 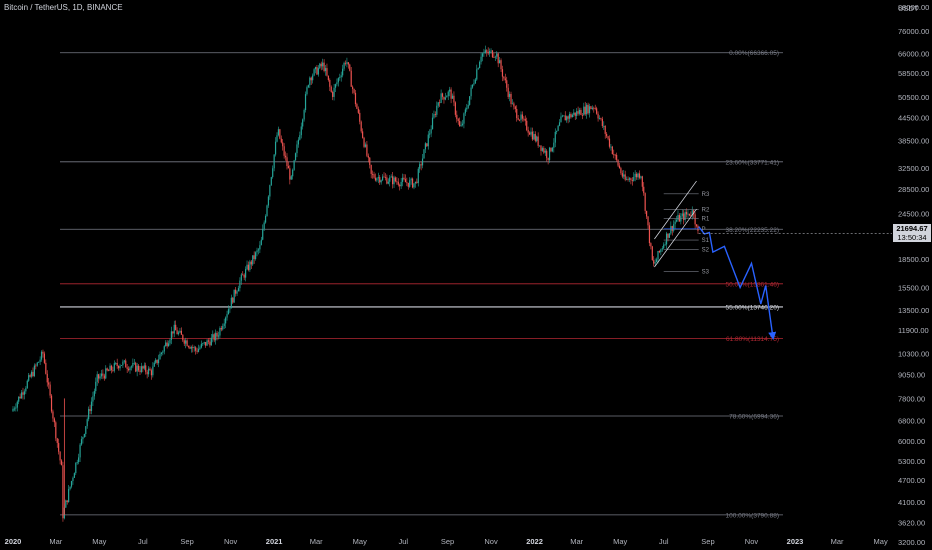 What do you see at coordinates (753, 230) in the screenshot?
I see `fib-level-label: 38.20%(22235.22)` at bounding box center [753, 230].